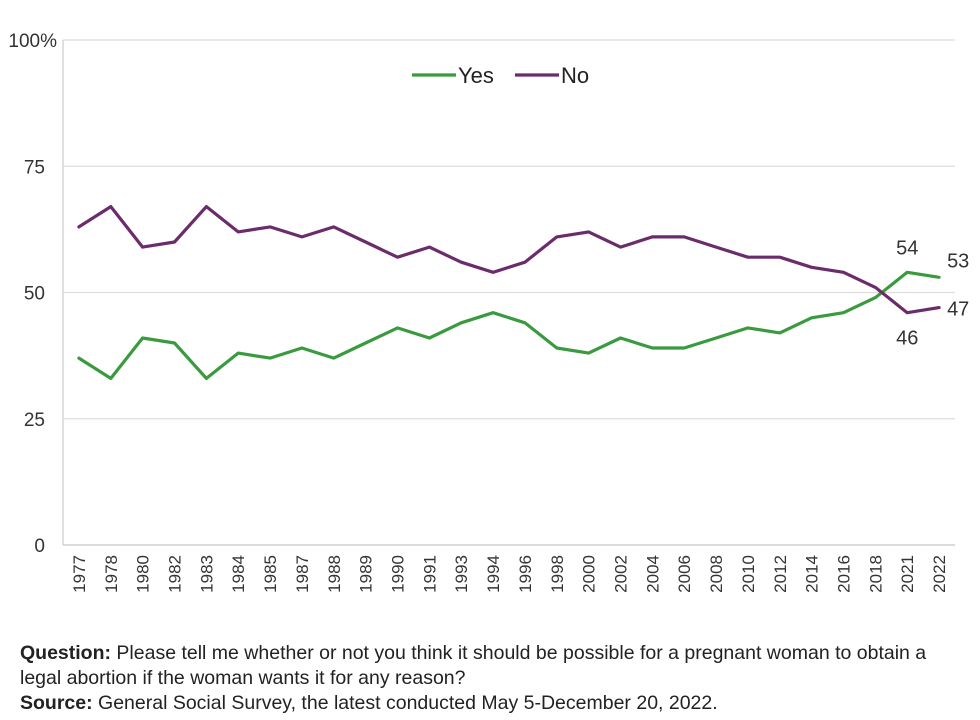  Describe the element at coordinates (65, 653) in the screenshot. I see `question-label: Question:` at that location.